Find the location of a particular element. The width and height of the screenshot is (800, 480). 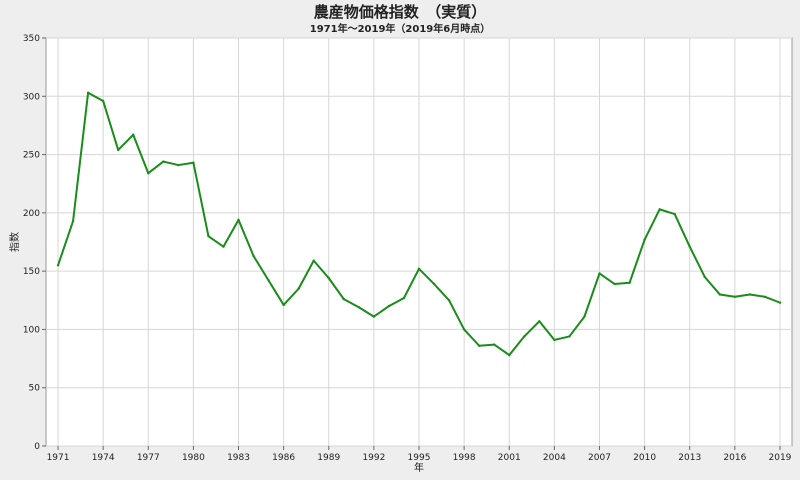

x-tick-label: 1974 is located at coordinates (103, 458).